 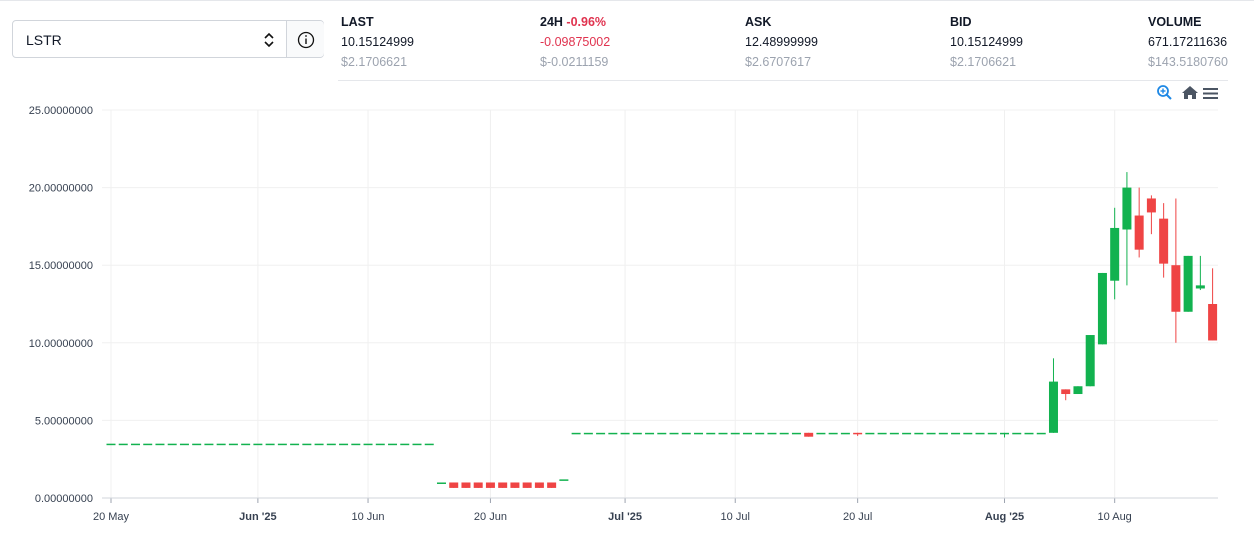 I want to click on stat-usd: $-0.0211159, so click(x=574, y=62).